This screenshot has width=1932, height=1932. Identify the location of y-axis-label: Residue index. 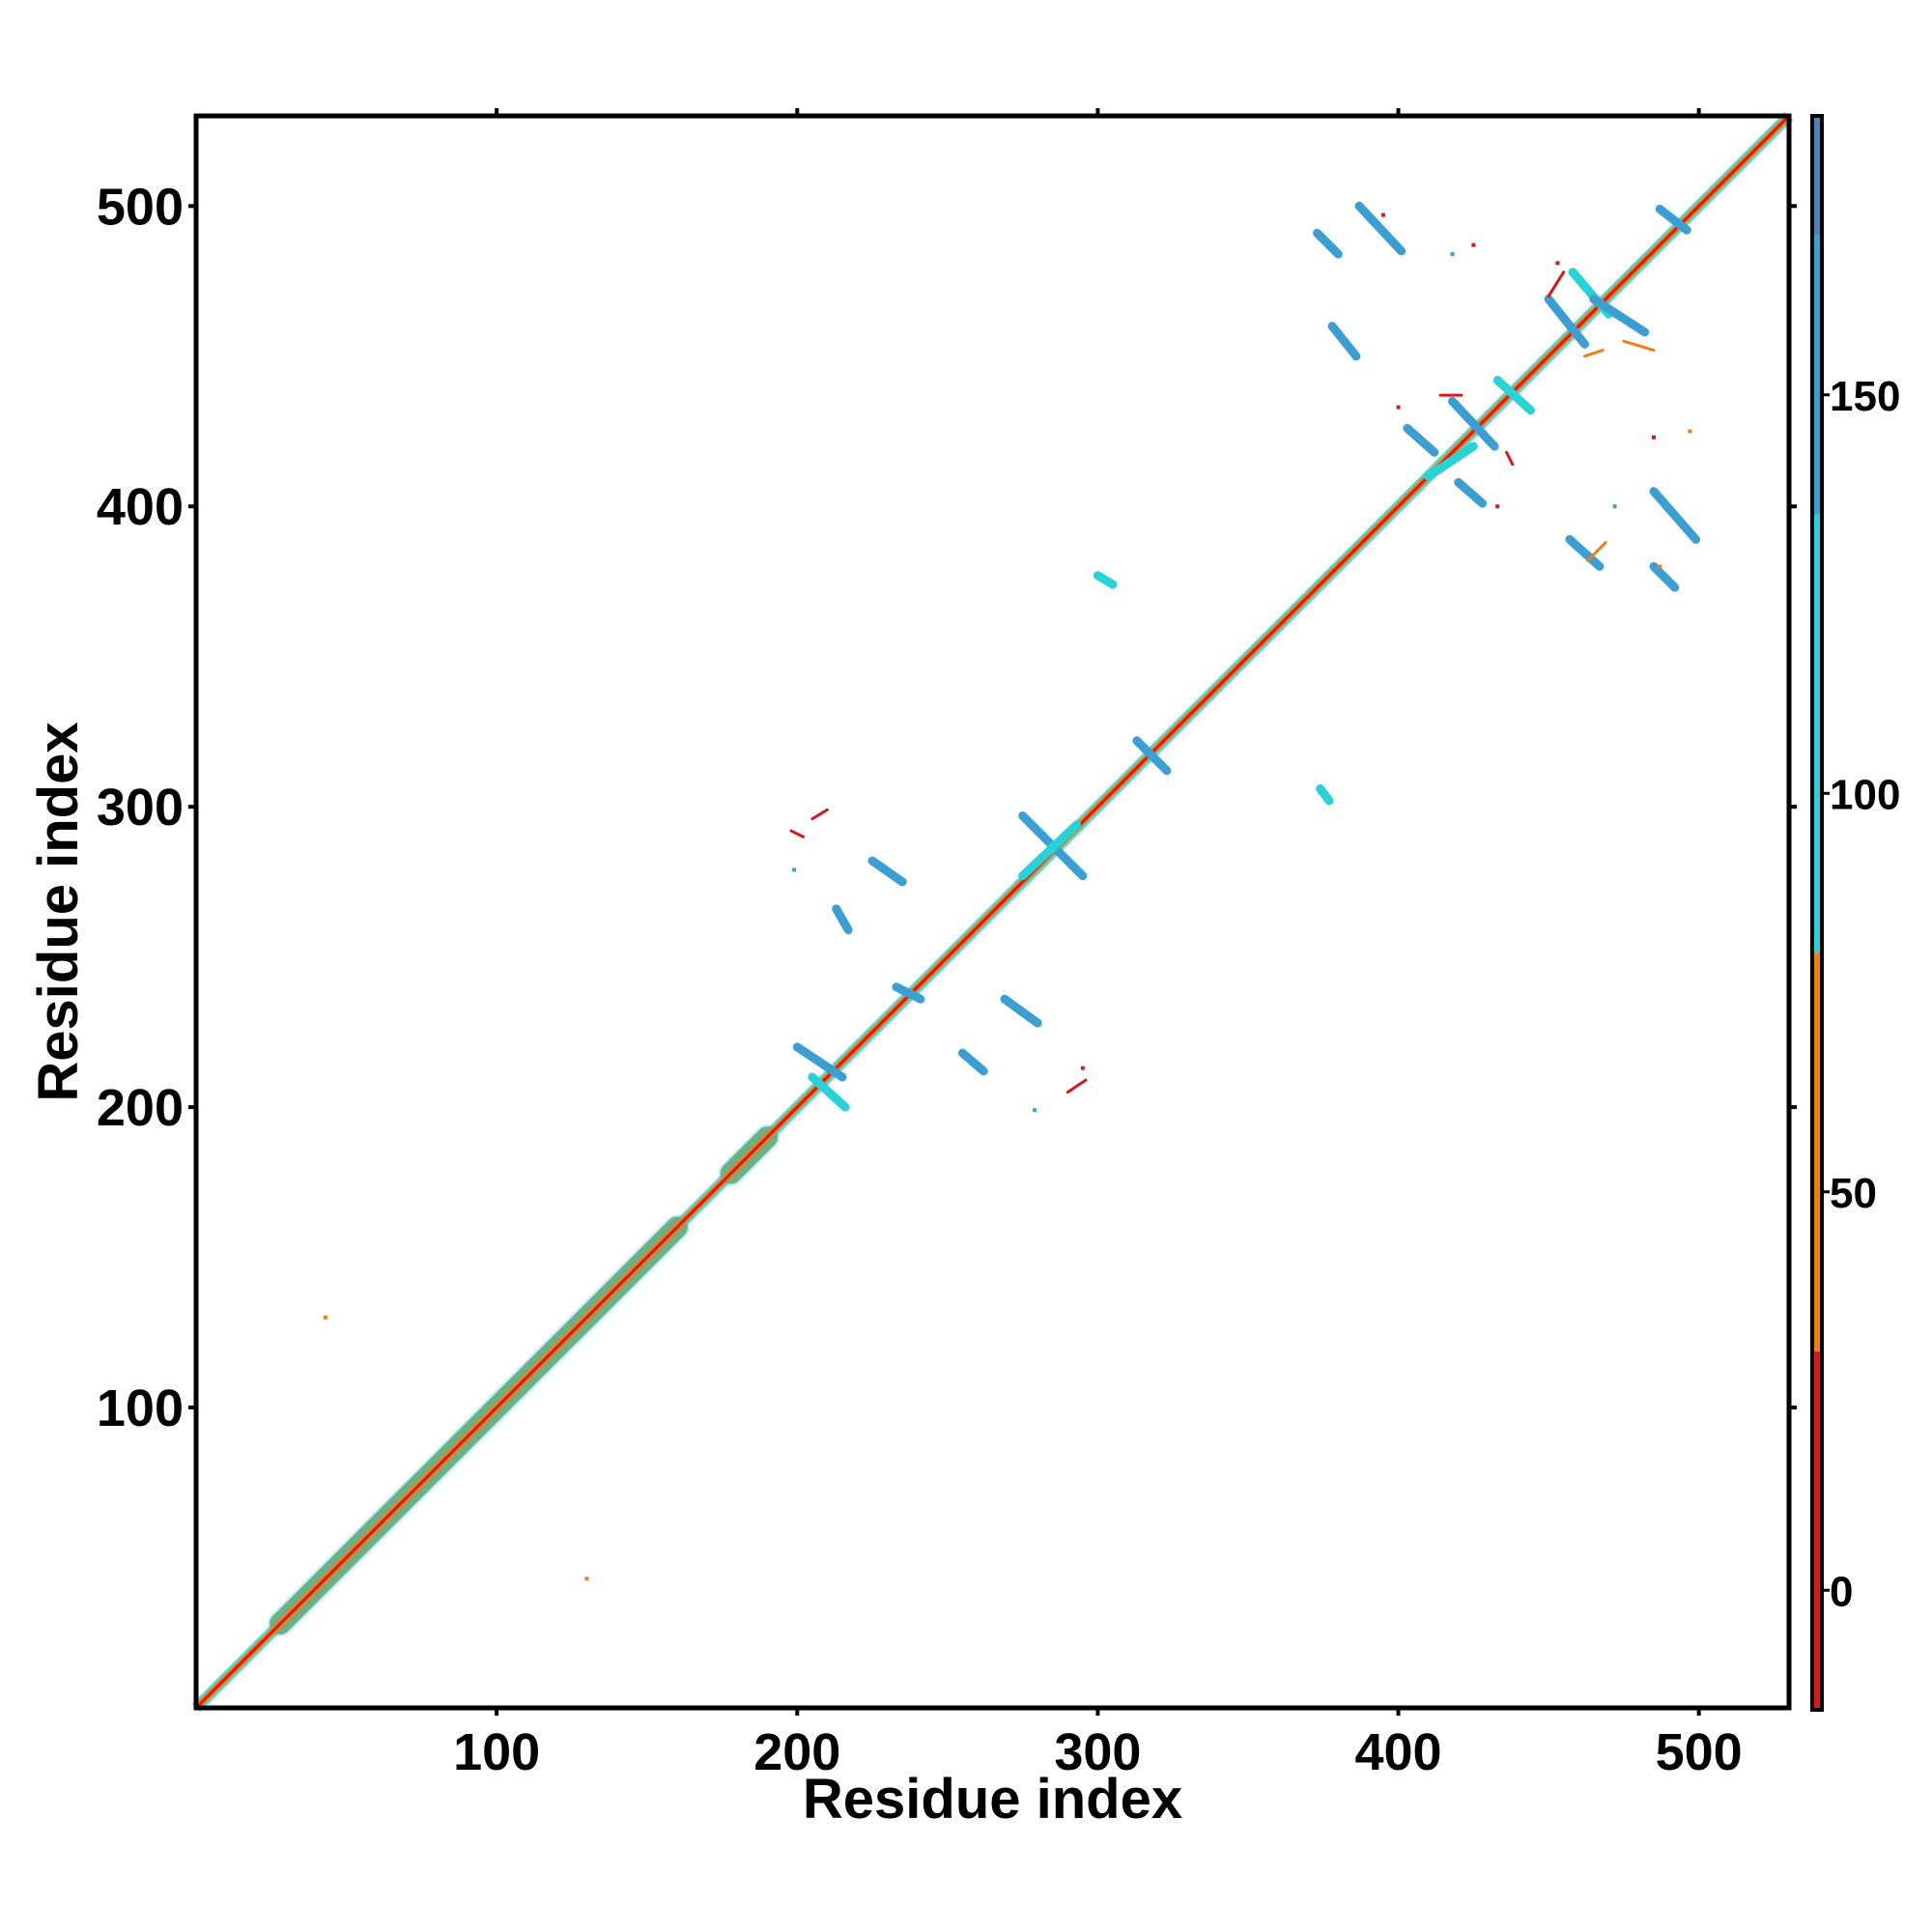
(58, 911).